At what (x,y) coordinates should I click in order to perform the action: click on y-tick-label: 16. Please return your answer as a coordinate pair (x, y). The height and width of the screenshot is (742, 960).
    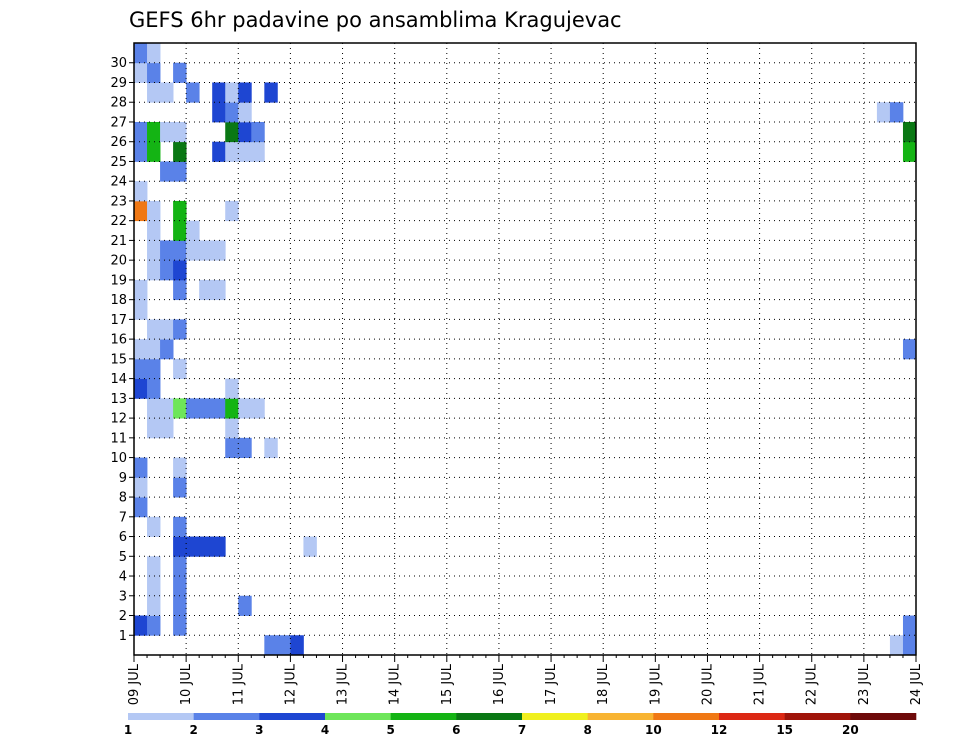
    Looking at the image, I should click on (118, 340).